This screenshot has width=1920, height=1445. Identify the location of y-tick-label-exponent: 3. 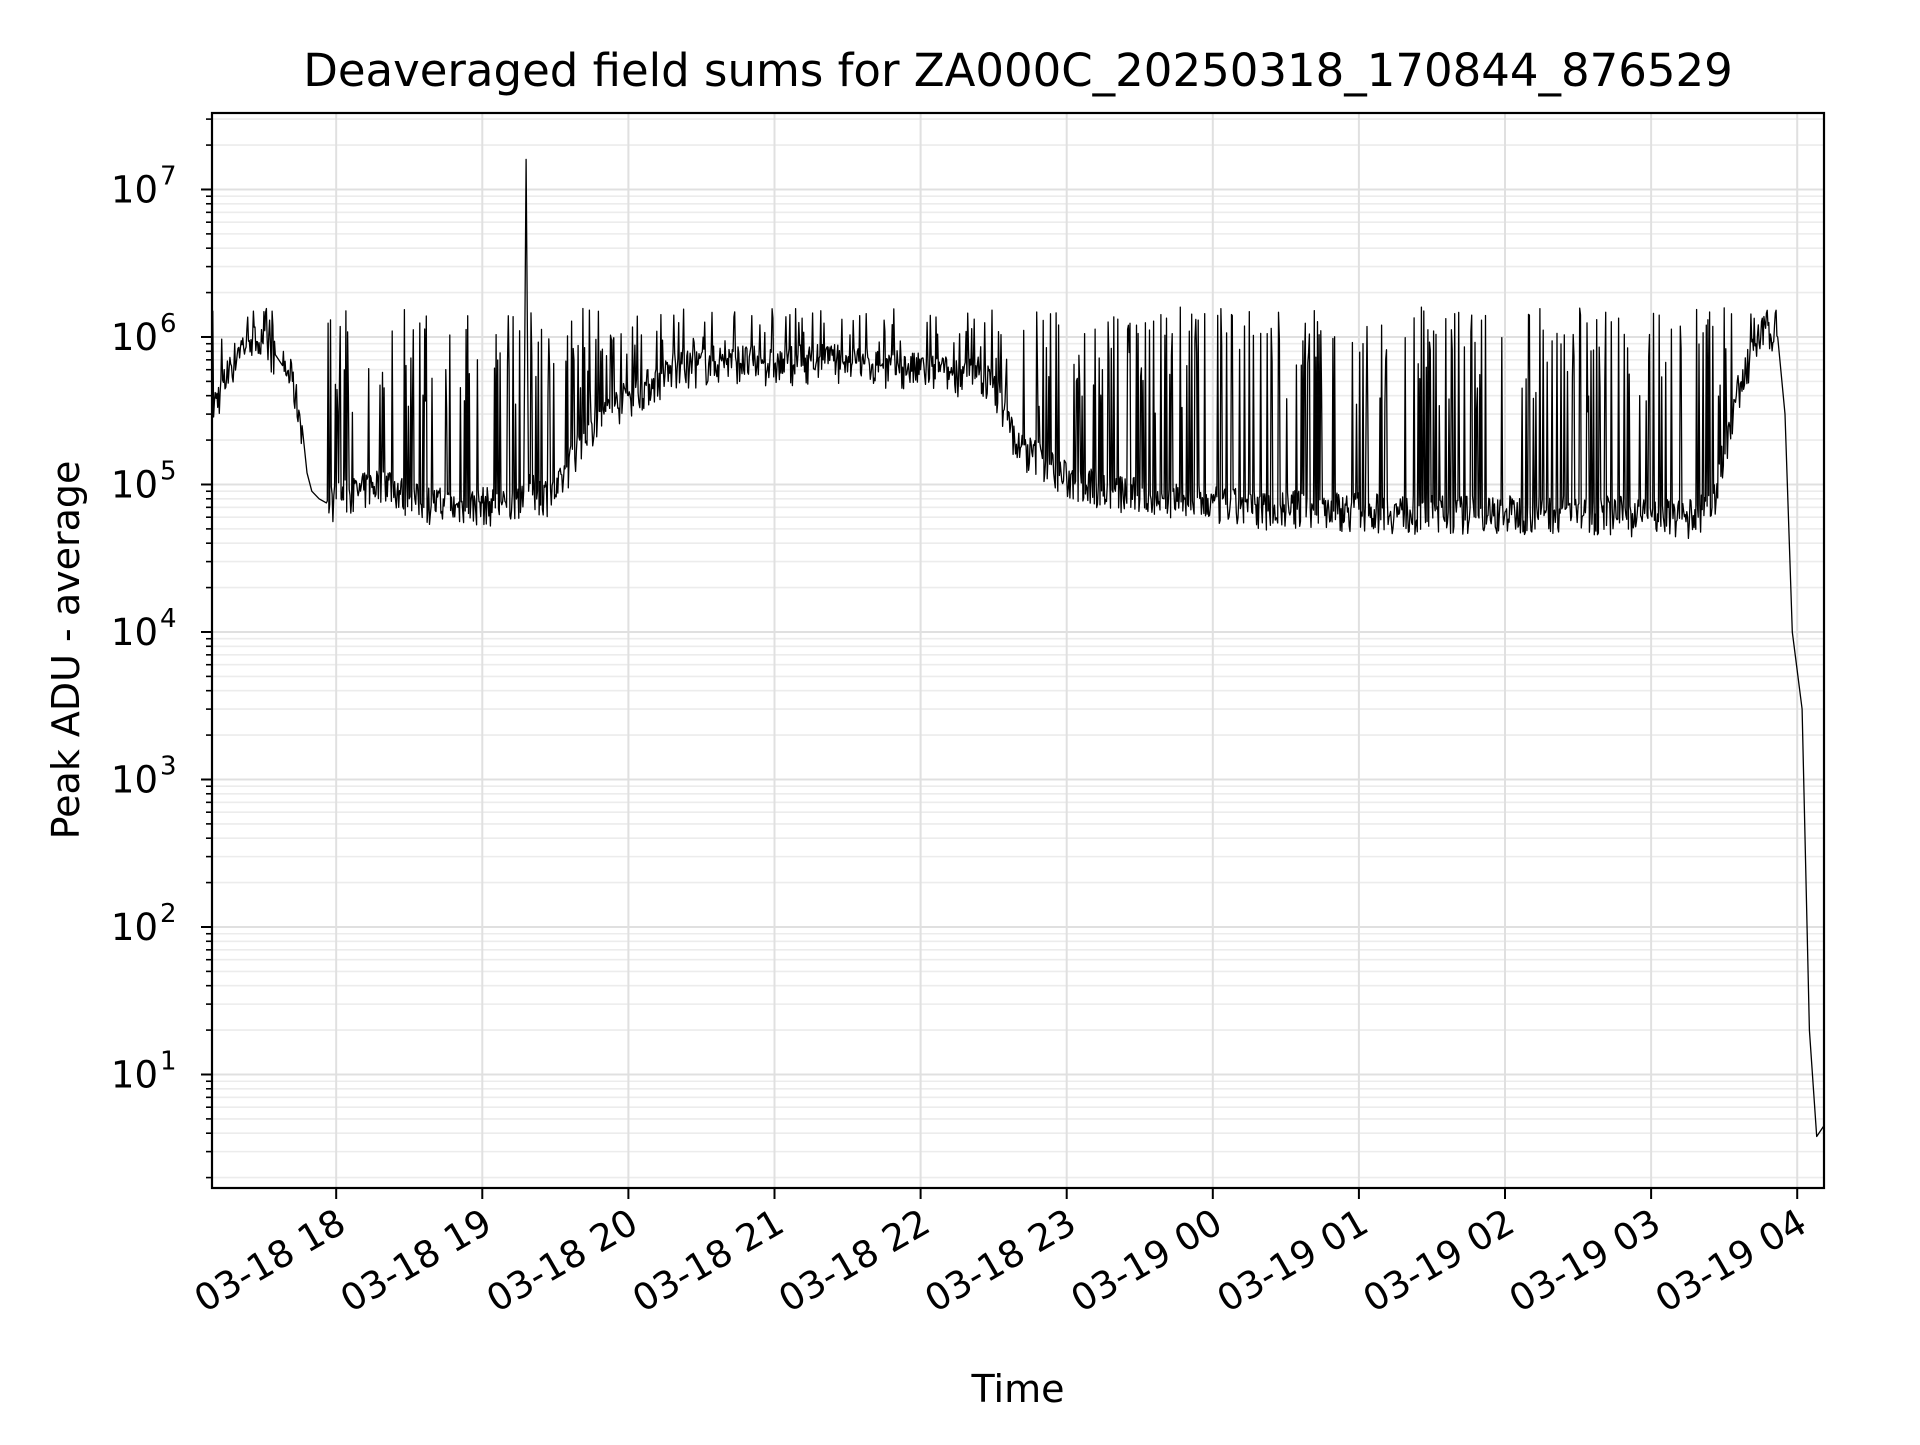
(168, 766).